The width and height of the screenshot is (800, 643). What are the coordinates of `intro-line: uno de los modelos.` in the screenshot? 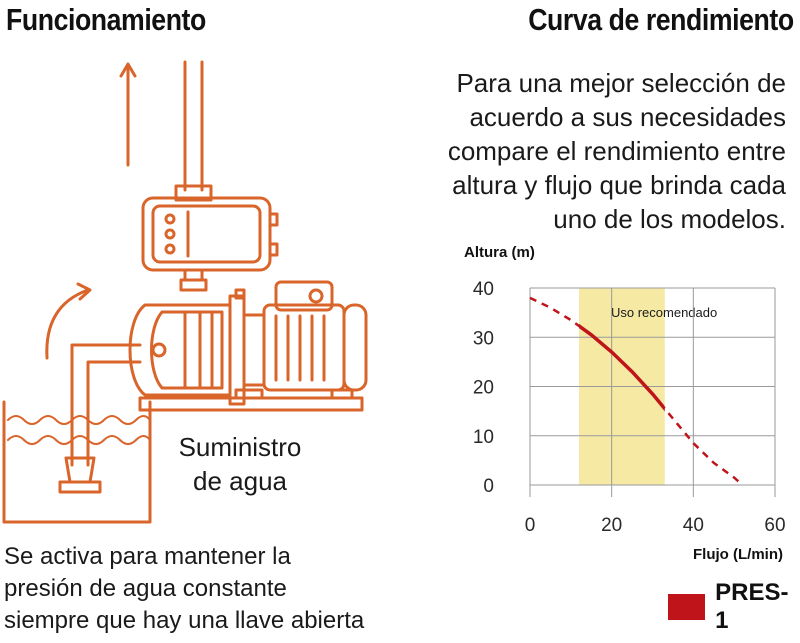 It's located at (669, 219).